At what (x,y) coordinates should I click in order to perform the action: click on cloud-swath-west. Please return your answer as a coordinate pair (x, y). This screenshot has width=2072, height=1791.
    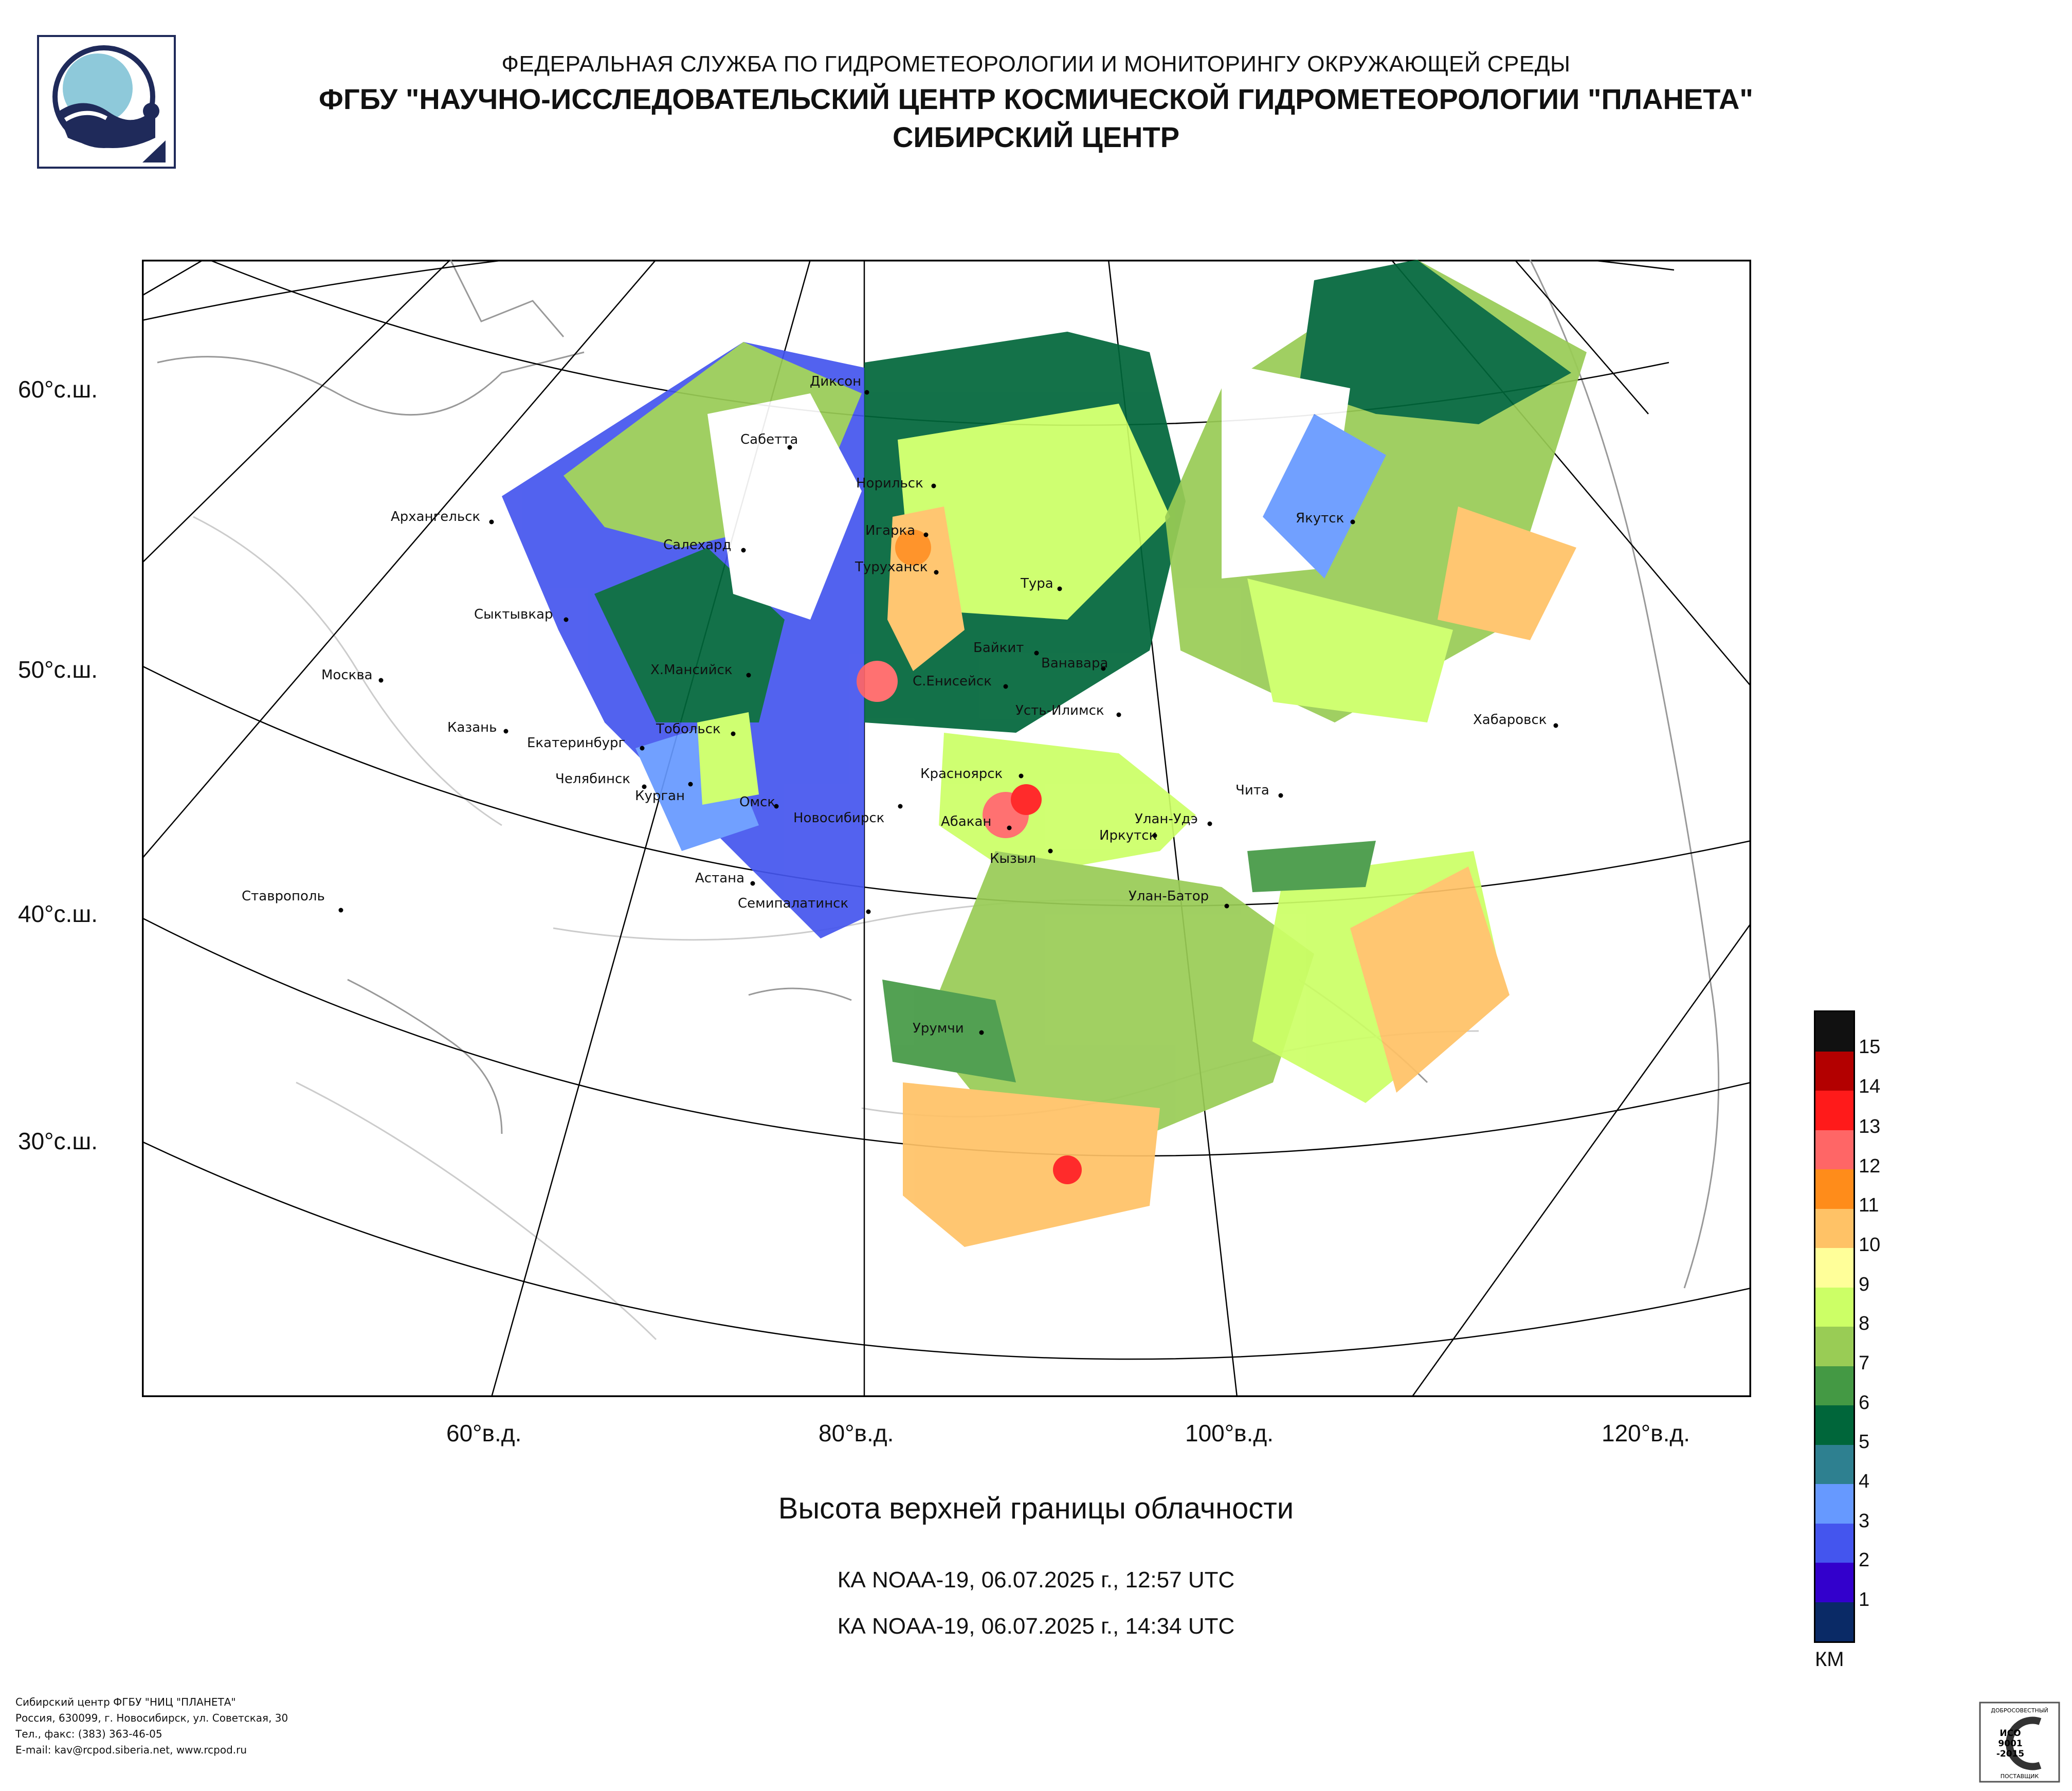
    Looking at the image, I should click on (683, 640).